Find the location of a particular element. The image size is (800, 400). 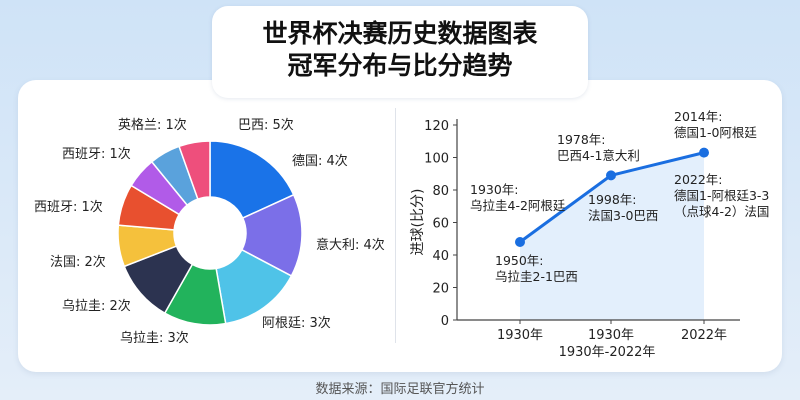

point-annotation: 1978年: is located at coordinates (581, 139).